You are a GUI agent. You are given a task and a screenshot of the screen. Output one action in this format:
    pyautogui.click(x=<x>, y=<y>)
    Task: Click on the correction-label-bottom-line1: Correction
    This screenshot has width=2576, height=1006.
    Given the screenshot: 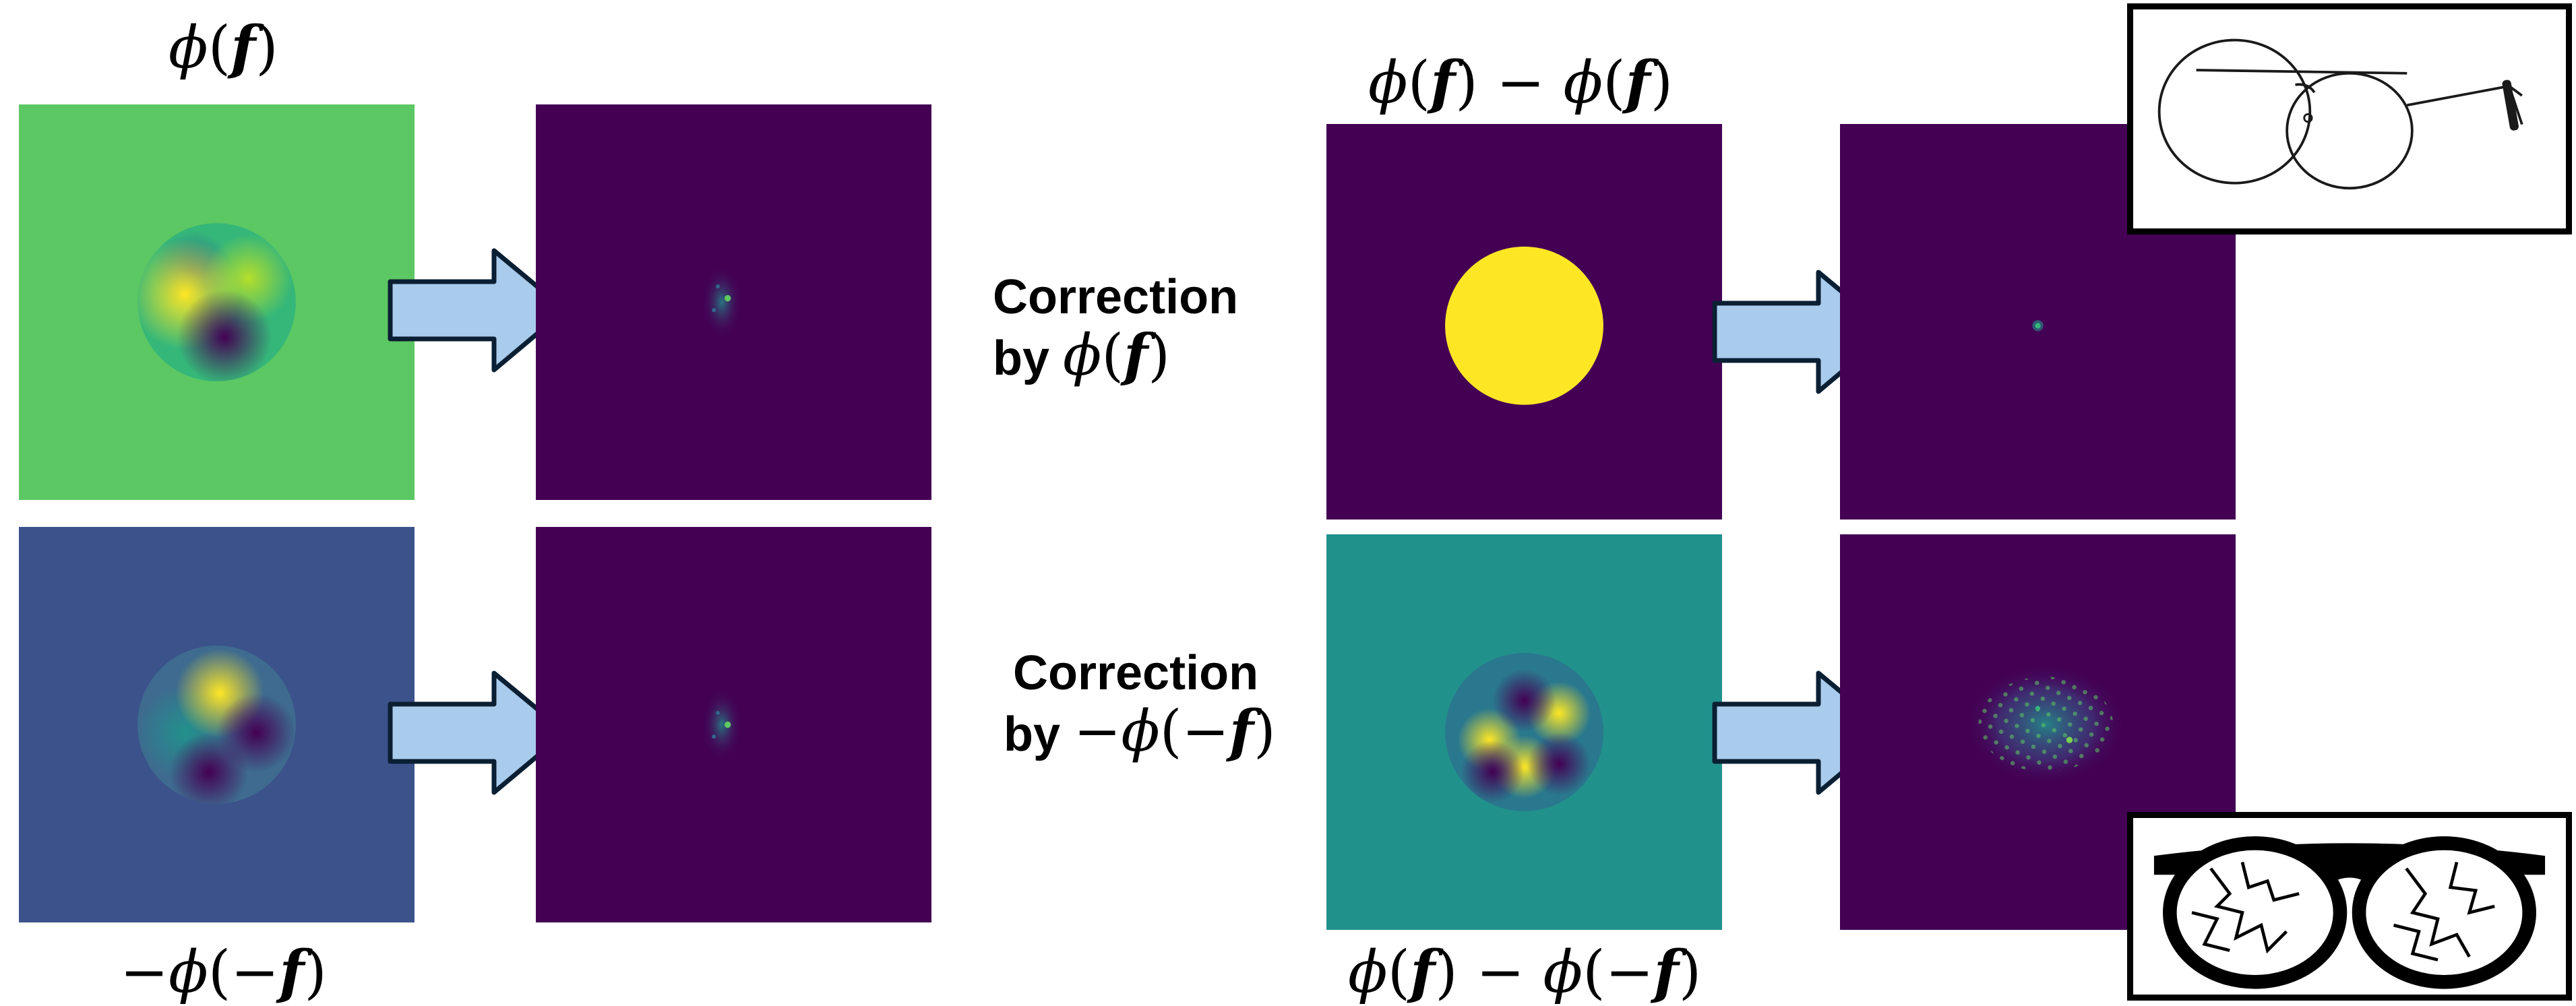 What is the action you would take?
    pyautogui.click(x=1136, y=673)
    